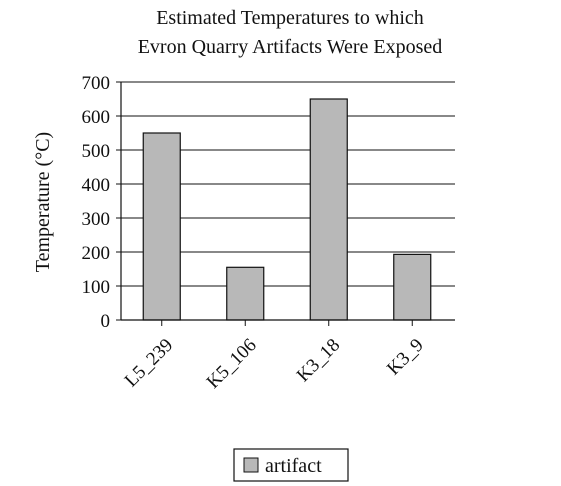 The height and width of the screenshot is (486, 561). I want to click on y-tick-label: 700, so click(96, 83).